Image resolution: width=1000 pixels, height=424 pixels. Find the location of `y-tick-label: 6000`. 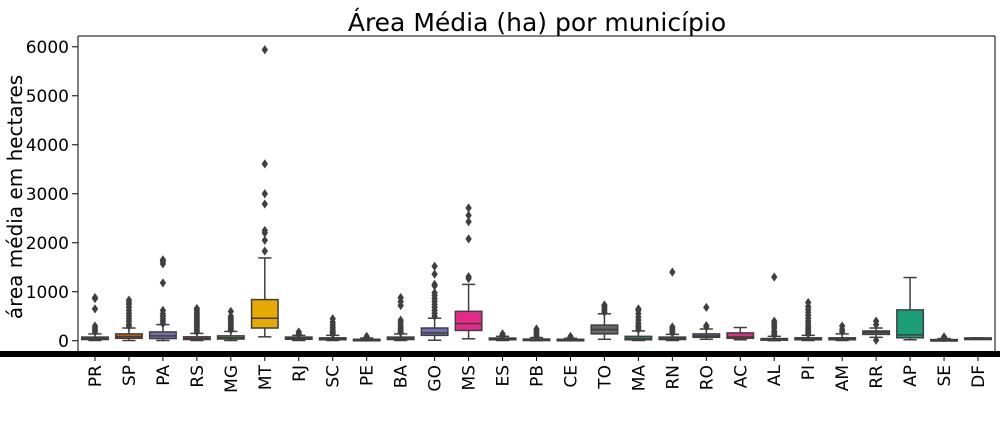

y-tick-label: 6000 is located at coordinates (47, 48).